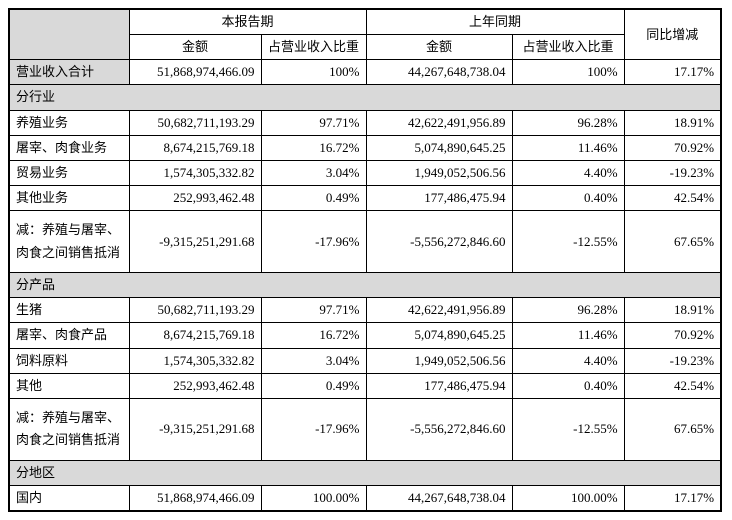  I want to click on ratio-current-cell: 100%, so click(313, 72).